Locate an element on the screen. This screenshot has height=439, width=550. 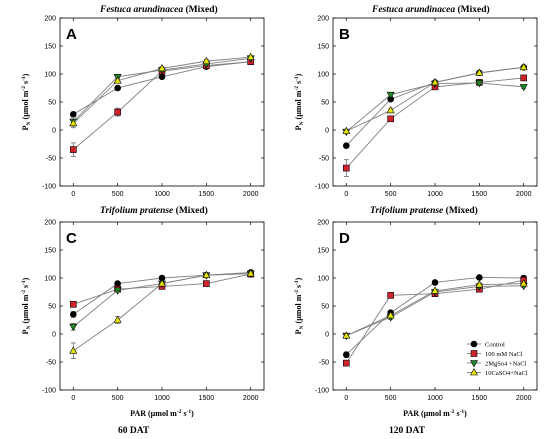
panel-d-title: Trifolium pratense (Mixed) is located at coordinates (424, 210).